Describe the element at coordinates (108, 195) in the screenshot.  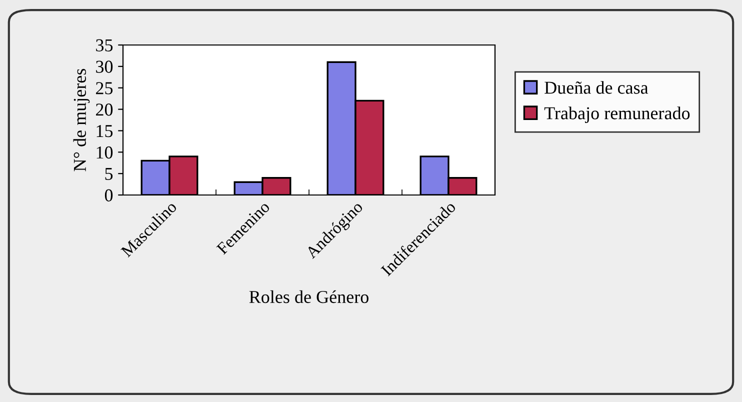
I see `y-tick-label: 0` at that location.